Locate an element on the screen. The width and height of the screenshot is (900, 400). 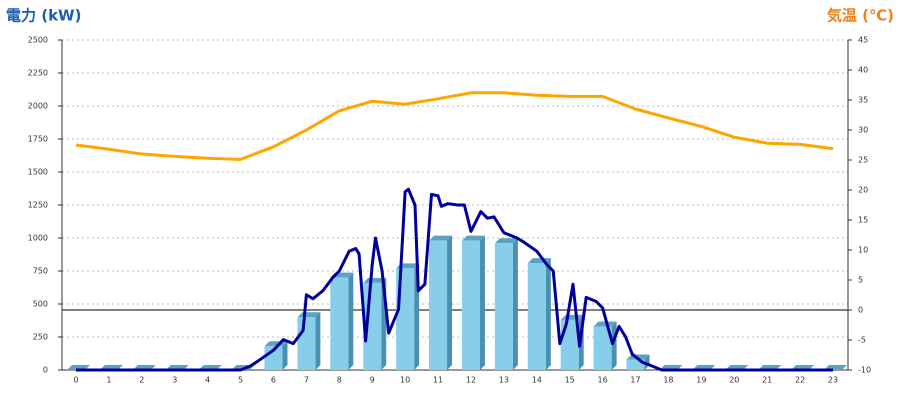
x-tick-label: 17 is located at coordinates (635, 380).